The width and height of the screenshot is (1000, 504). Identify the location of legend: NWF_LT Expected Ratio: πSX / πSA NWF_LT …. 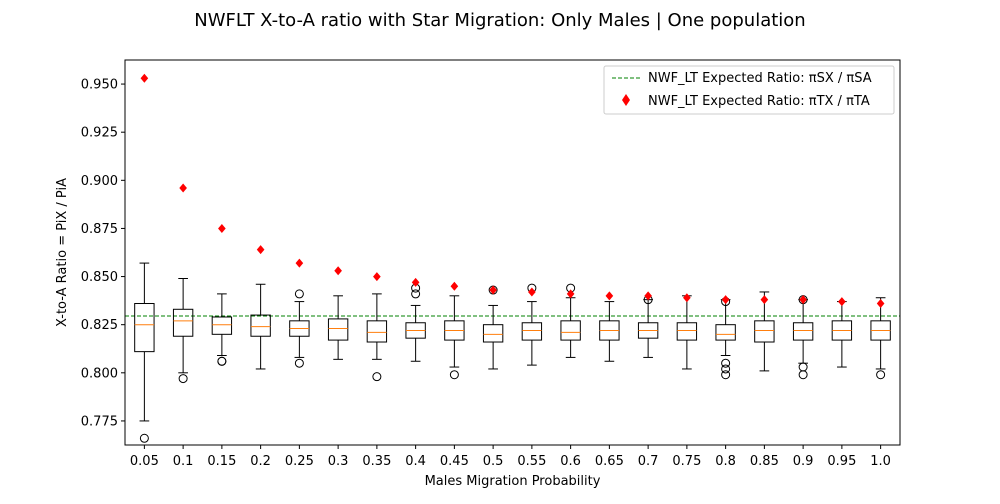
(749, 90).